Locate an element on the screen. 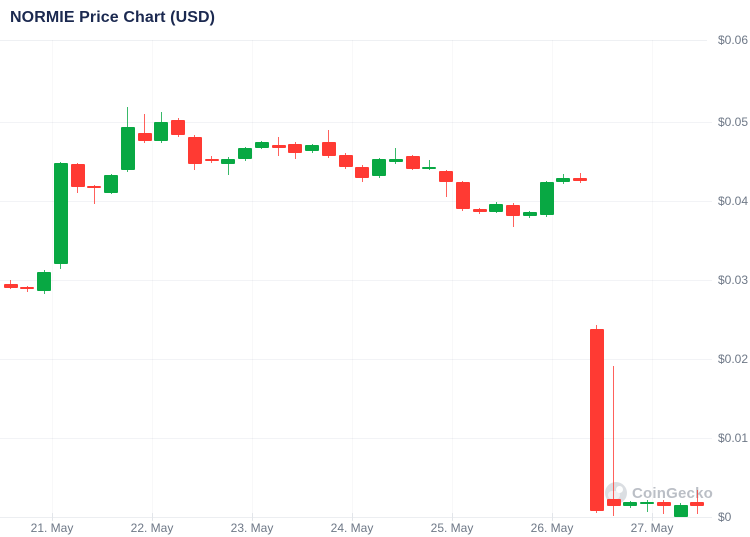  x-axis-tick-label: 21. May is located at coordinates (52, 528).